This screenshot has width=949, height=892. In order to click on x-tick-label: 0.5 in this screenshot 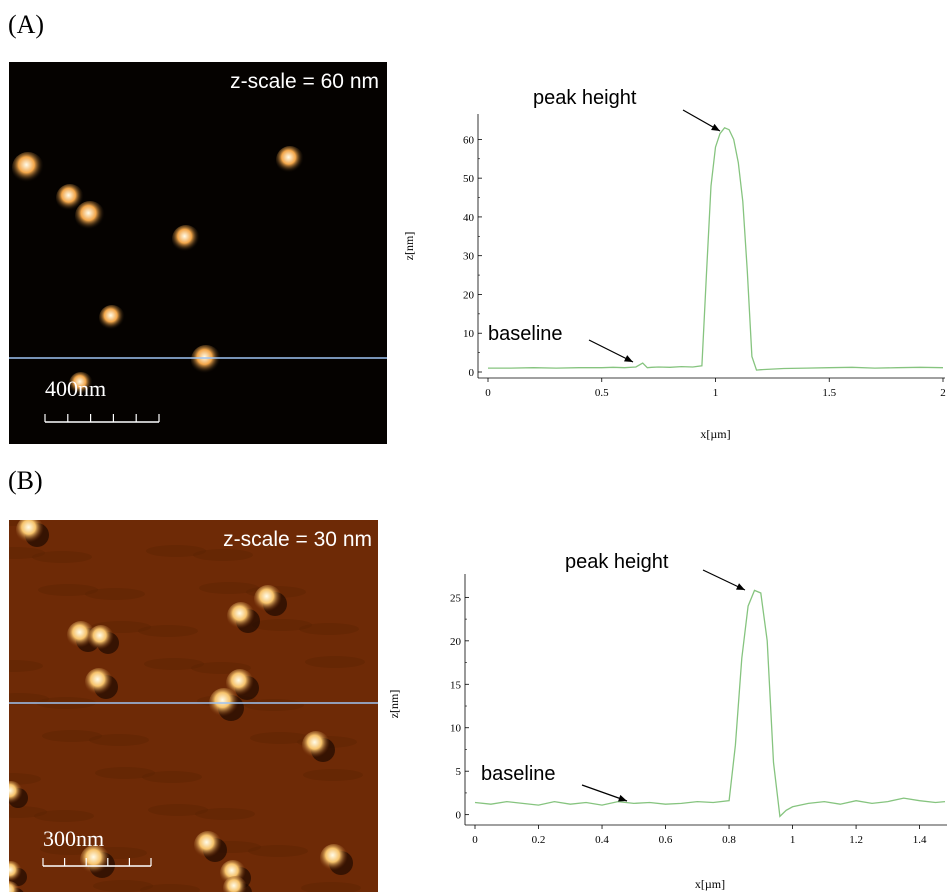, I will do `click(602, 393)`.